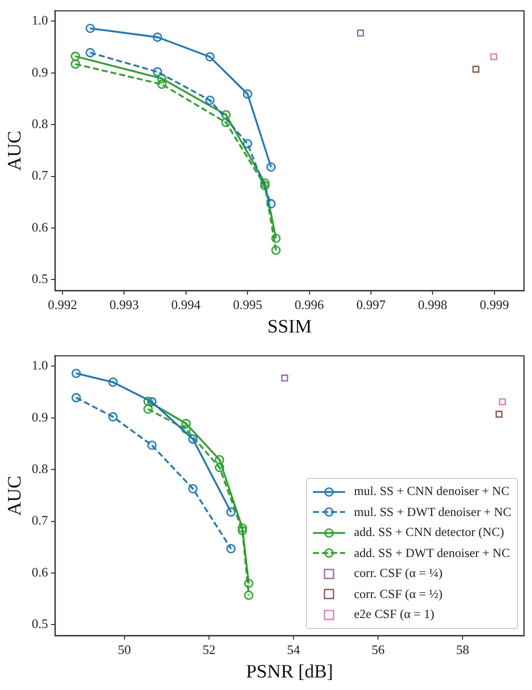  I want to click on legend-label: corr. CSF (α = ¼), so click(398, 574).